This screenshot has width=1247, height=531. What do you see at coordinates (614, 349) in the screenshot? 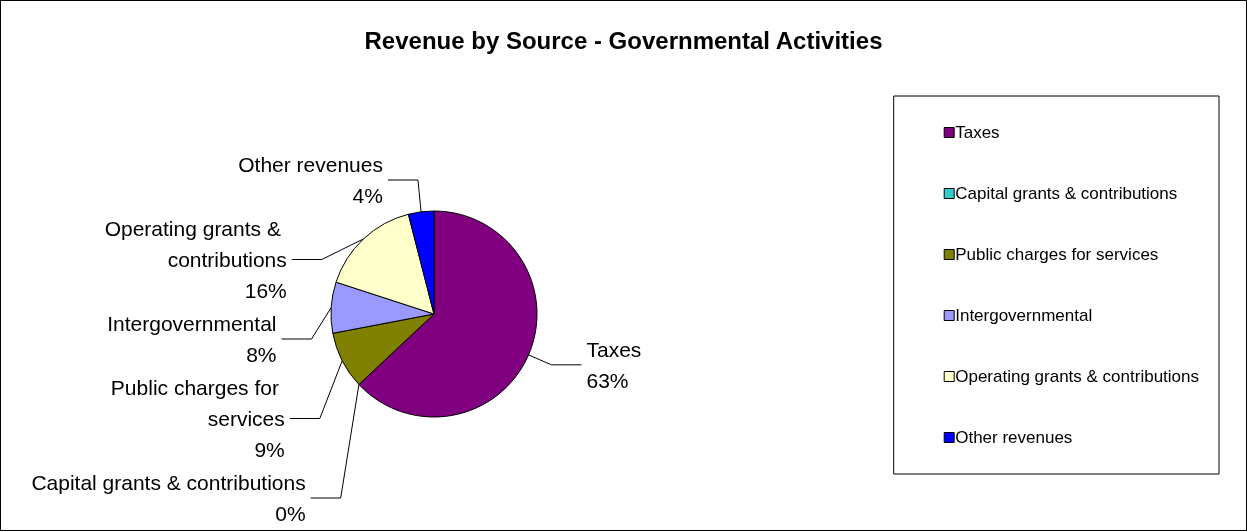
I see `slice-label: Taxes` at bounding box center [614, 349].